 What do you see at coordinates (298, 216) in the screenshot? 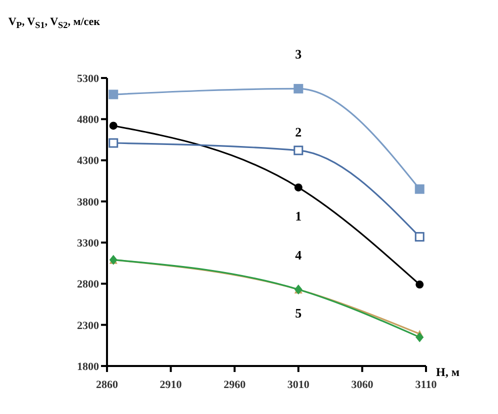
I see `series-label: 1` at bounding box center [298, 216].